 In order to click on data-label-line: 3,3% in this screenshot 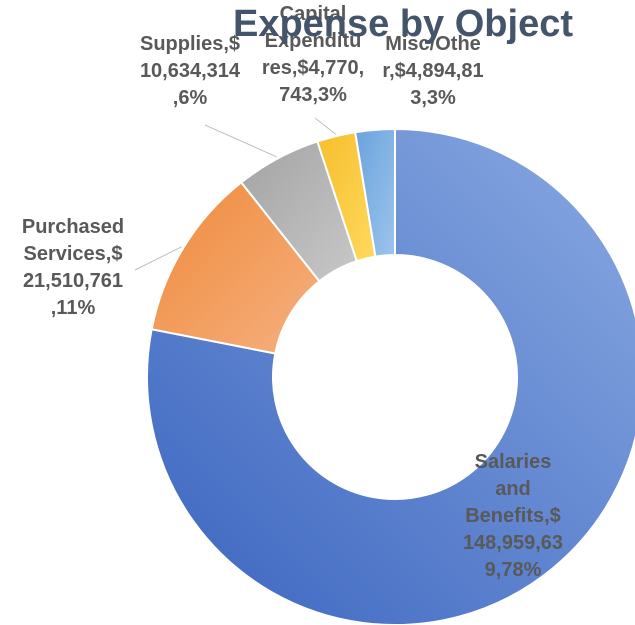, I will do `click(433, 98)`.